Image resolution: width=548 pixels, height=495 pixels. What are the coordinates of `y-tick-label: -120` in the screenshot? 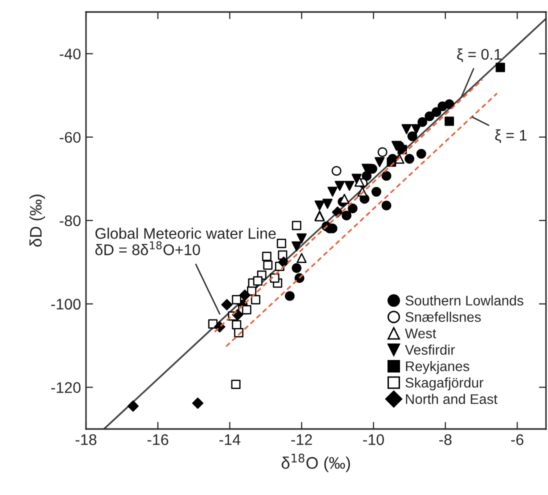 It's located at (66, 387).